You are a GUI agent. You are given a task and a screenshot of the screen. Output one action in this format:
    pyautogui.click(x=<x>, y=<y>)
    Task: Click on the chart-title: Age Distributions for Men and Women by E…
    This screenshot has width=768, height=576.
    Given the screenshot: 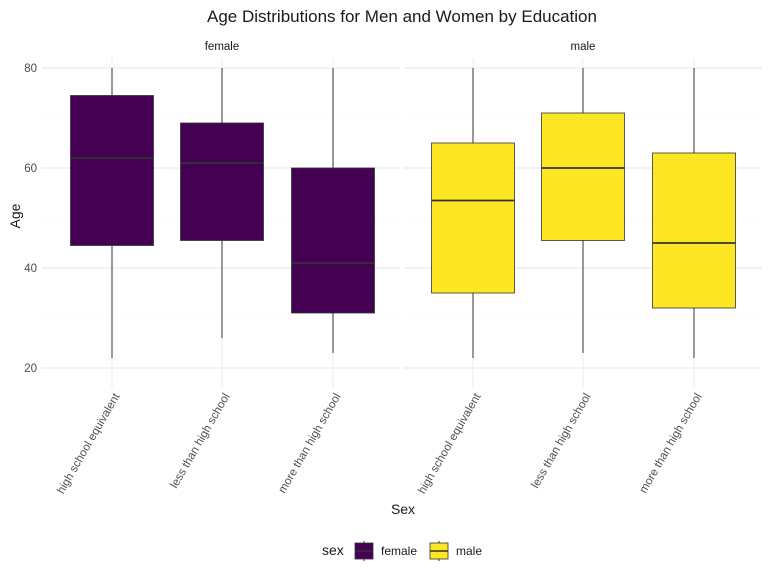 What is the action you would take?
    pyautogui.click(x=402, y=16)
    